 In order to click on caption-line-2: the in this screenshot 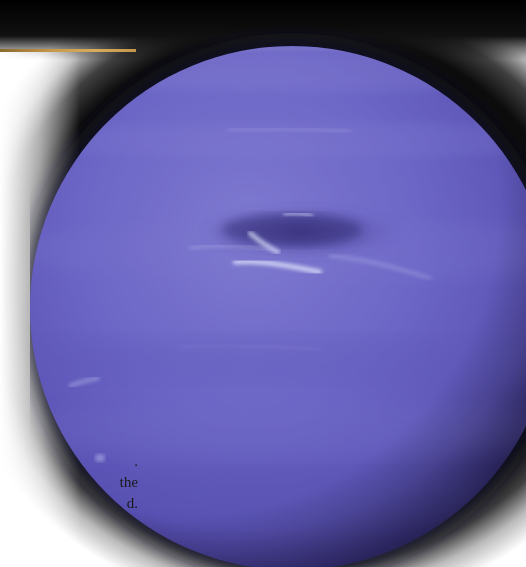, I will do `click(128, 483)`.